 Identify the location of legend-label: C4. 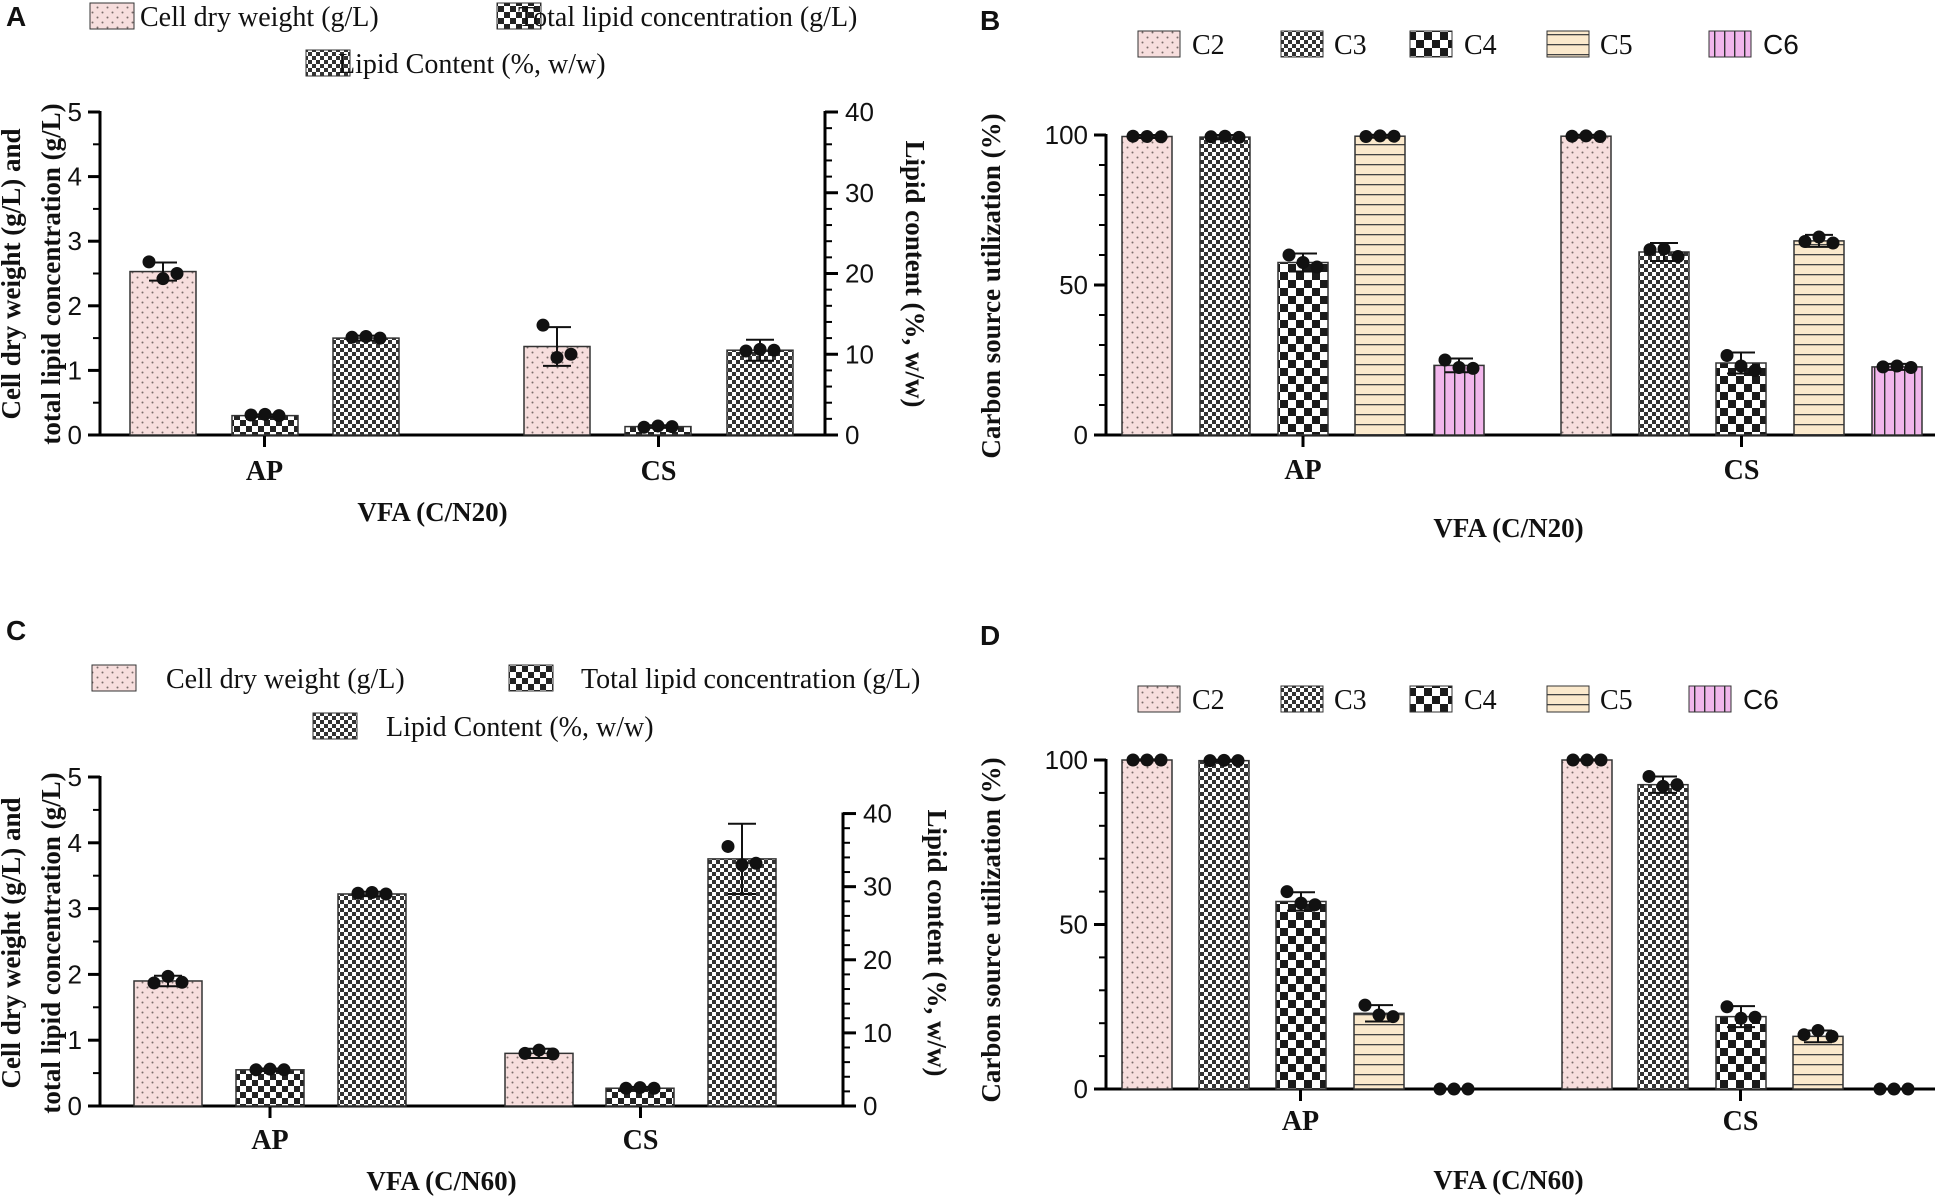
(1480, 45).